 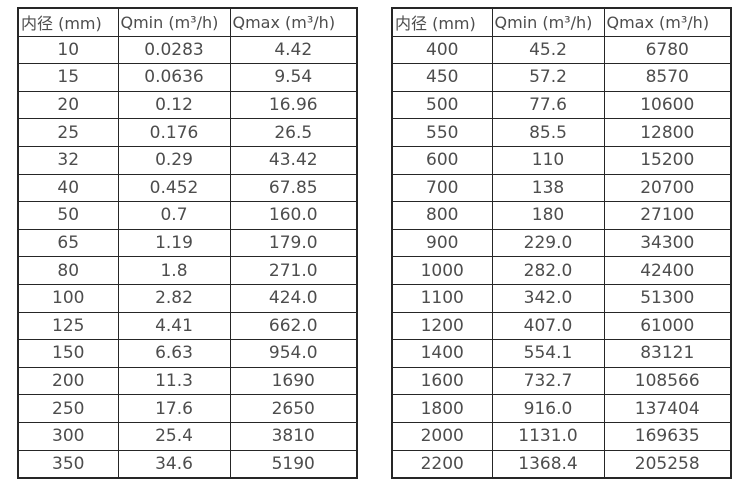 What do you see at coordinates (293, 50) in the screenshot?
I see `cell-qmax: 4.42` at bounding box center [293, 50].